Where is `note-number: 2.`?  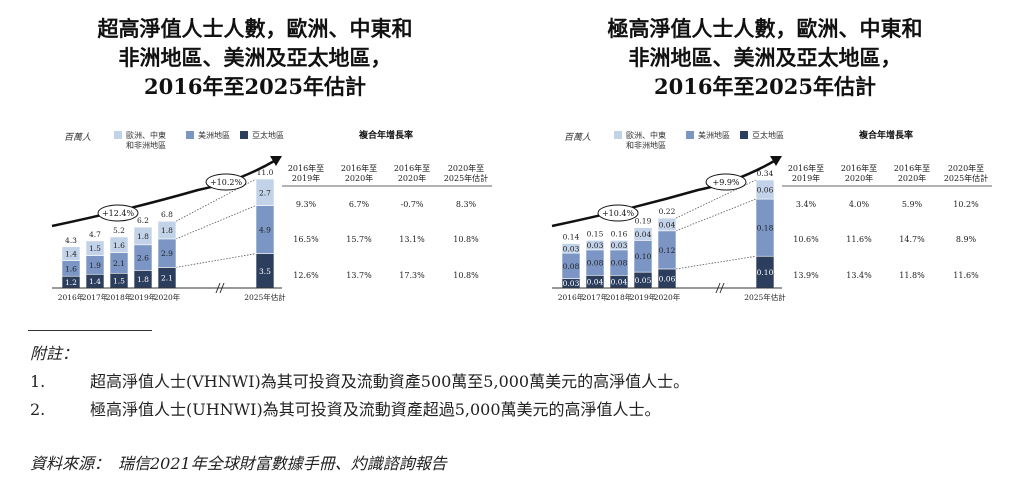
note-number: 2. is located at coordinates (38, 409).